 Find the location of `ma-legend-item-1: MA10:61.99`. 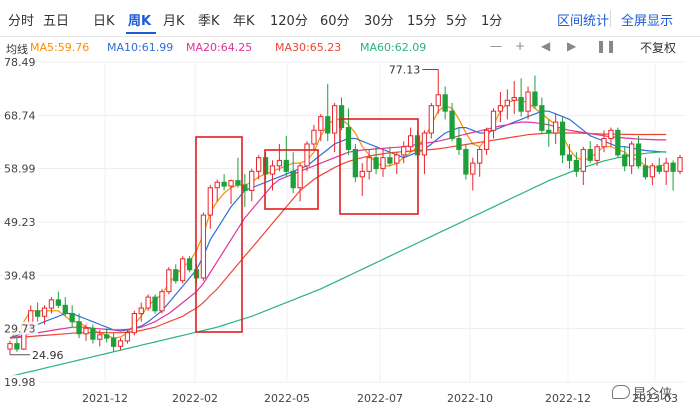

ma-legend-item-1: MA10:61.99 is located at coordinates (140, 47).